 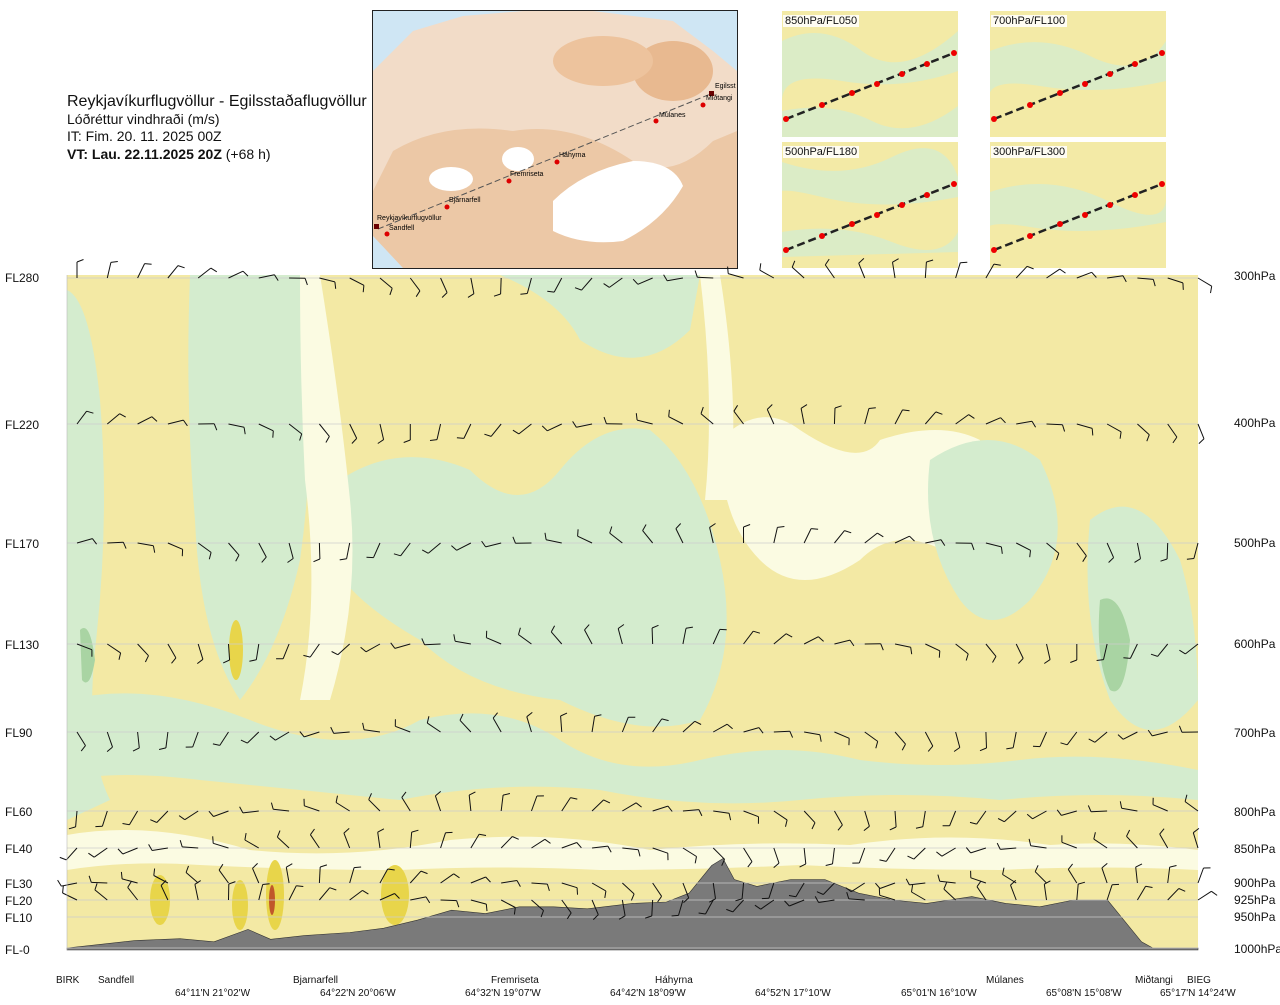 What do you see at coordinates (1199, 980) in the screenshot?
I see `waypoint-label-bieg: BIEG` at bounding box center [1199, 980].